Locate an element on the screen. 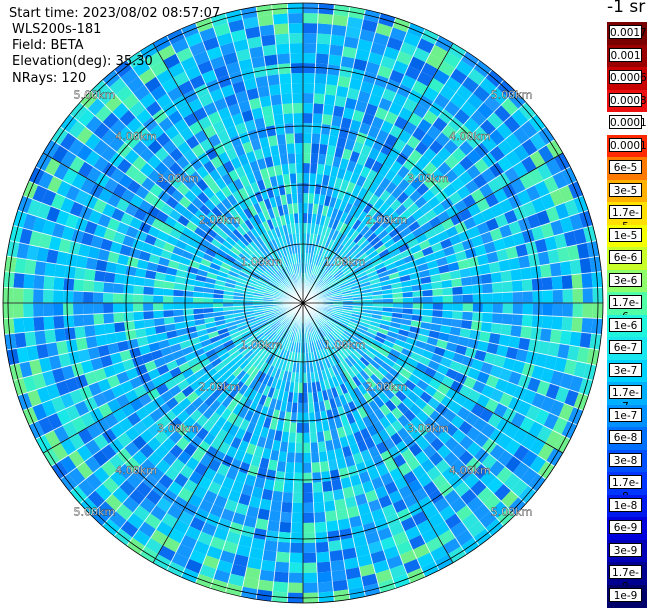 The height and width of the screenshot is (608, 647). colorbar-cell: 1e-5 is located at coordinates (627, 236).